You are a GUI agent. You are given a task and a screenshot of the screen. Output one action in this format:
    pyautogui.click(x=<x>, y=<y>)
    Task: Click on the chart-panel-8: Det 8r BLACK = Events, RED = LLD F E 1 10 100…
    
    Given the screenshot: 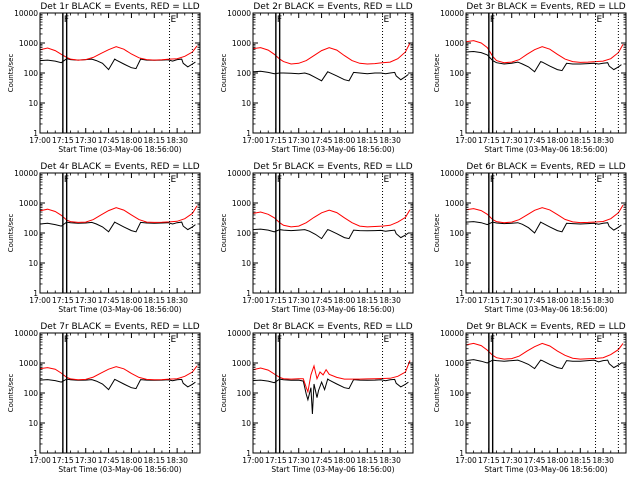 What is the action you would take?
    pyautogui.click(x=317, y=398)
    